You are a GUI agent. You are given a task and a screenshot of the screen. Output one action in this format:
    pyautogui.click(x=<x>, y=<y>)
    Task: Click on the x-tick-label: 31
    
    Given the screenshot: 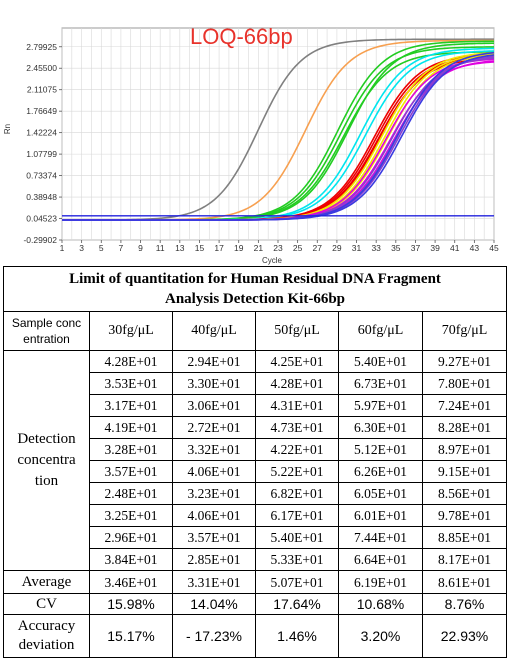 What is the action you would take?
    pyautogui.click(x=357, y=248)
    